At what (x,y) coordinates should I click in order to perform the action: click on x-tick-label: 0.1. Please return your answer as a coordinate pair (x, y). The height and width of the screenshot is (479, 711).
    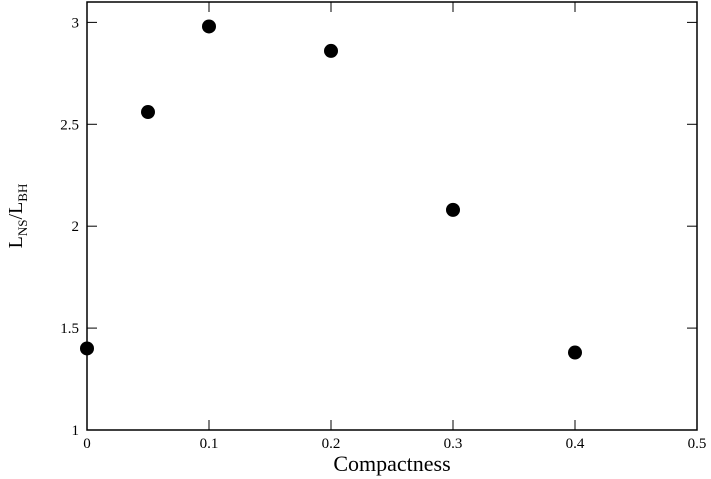
    Looking at the image, I should click on (209, 444).